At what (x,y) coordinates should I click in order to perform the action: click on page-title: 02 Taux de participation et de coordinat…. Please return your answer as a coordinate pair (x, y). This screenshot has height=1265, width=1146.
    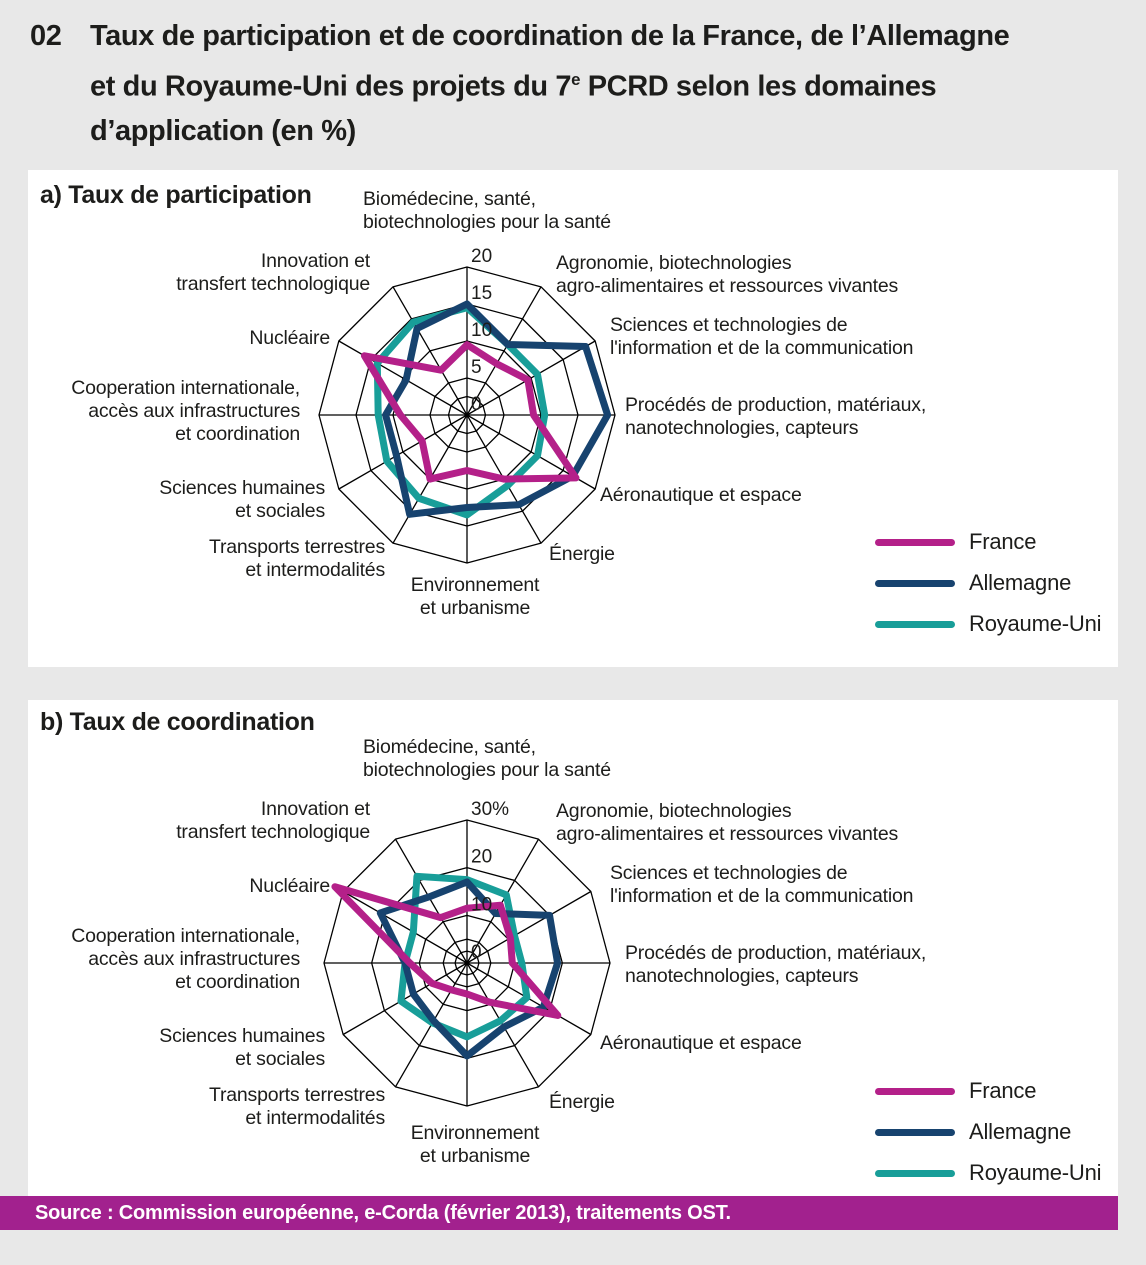
    Looking at the image, I should click on (573, 83).